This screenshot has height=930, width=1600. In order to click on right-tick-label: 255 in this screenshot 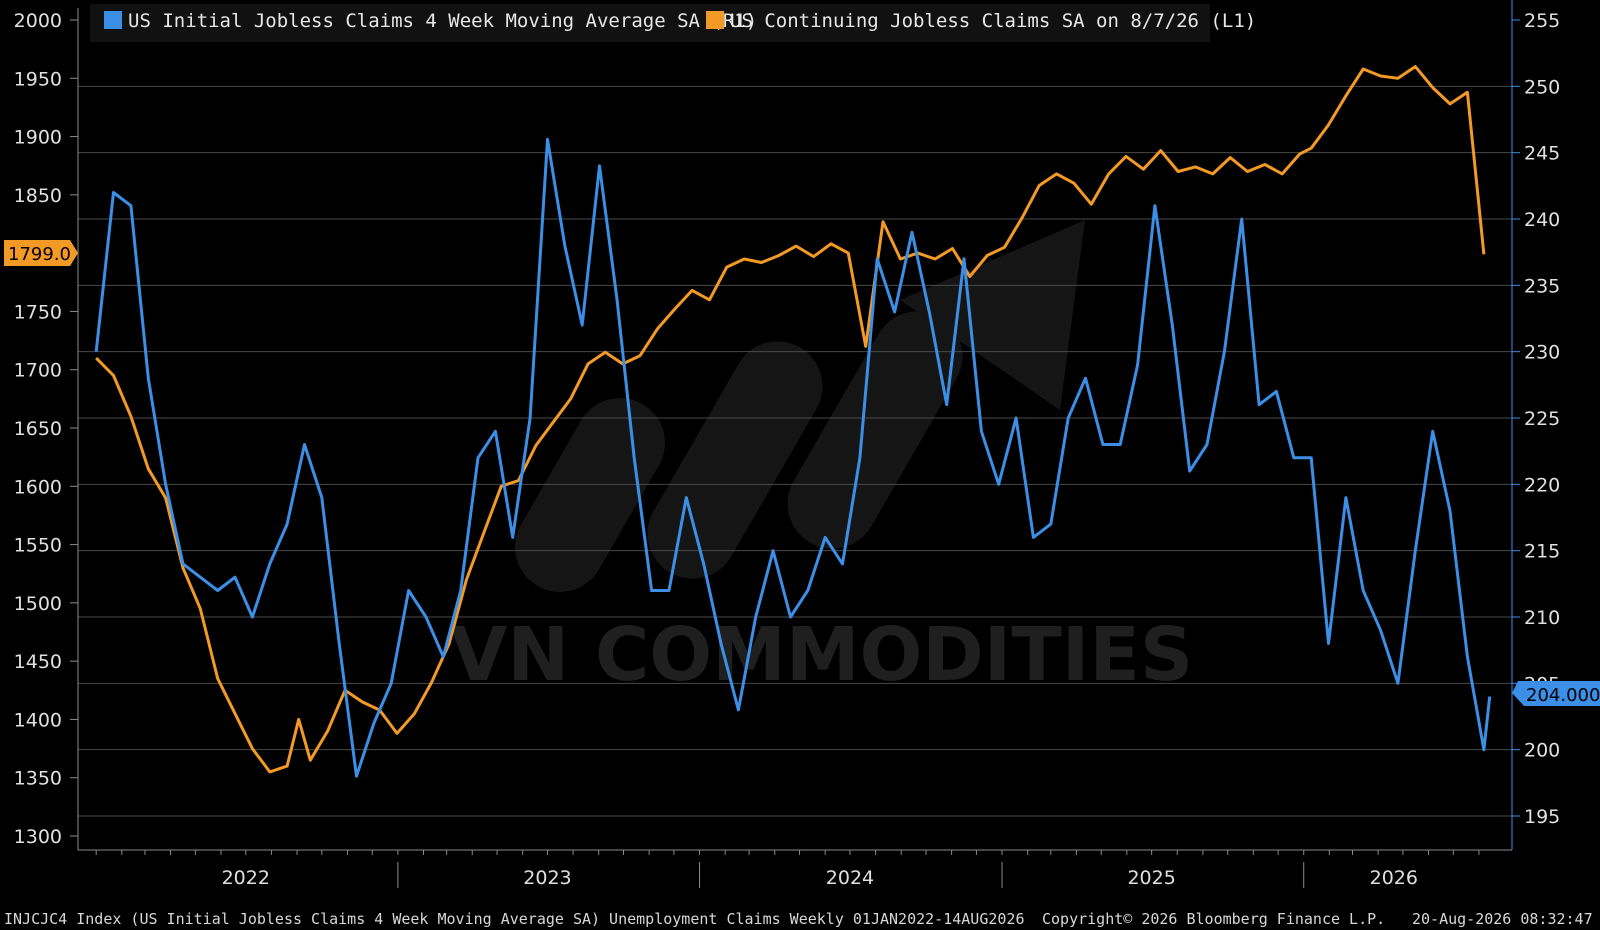, I will do `click(1542, 21)`.